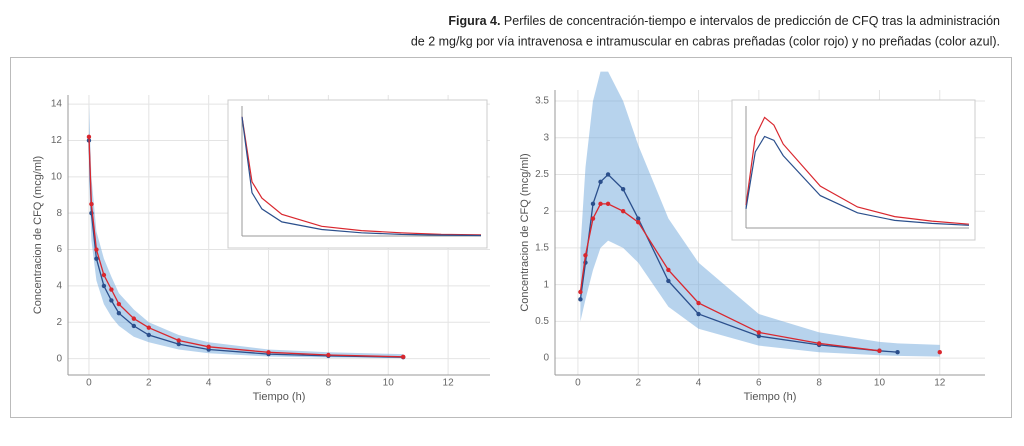  I want to click on y-tick-label: 12, so click(57, 140).